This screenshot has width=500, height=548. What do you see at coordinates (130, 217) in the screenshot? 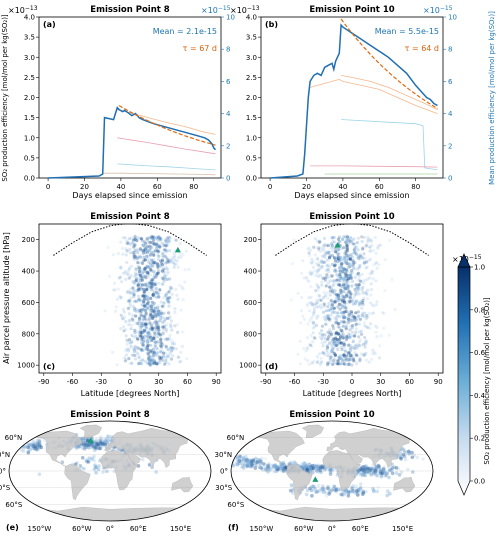
I see `panel-c-title: Emission Point 8` at bounding box center [130, 217].